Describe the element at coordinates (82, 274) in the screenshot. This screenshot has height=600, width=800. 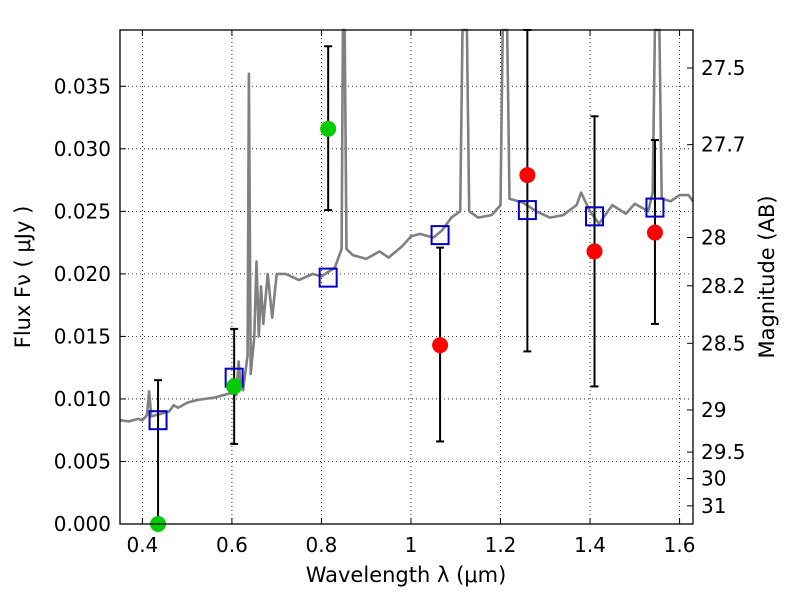
I see `y-tick-label: 0.020` at that location.